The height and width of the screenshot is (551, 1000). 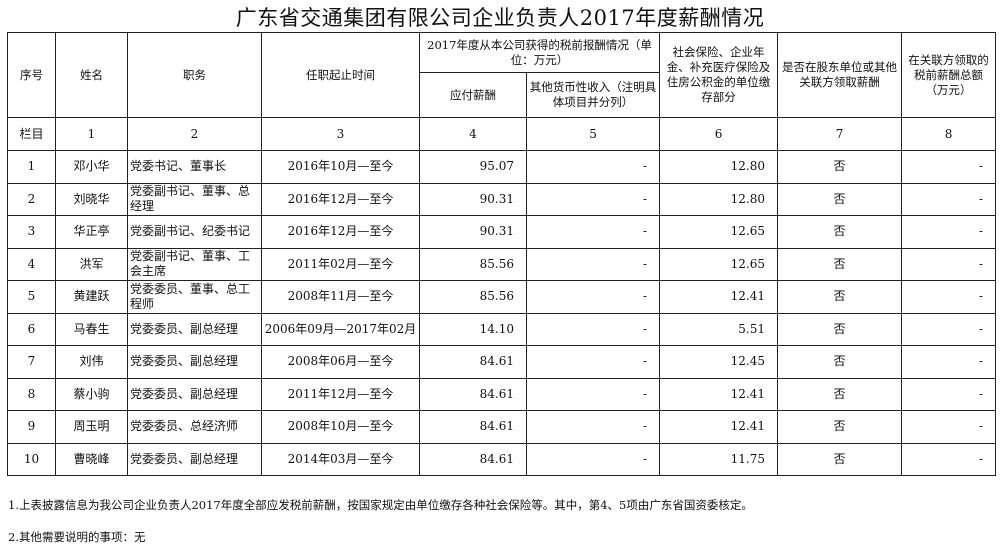 I want to click on cell-insurance: 11.75, so click(x=719, y=459).